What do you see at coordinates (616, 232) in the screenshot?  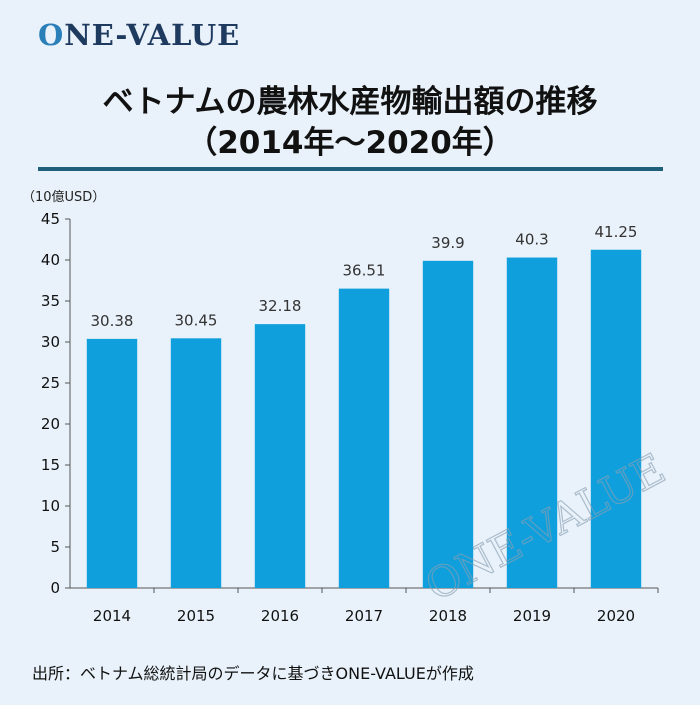 I see `data-label: 41.25` at bounding box center [616, 232].